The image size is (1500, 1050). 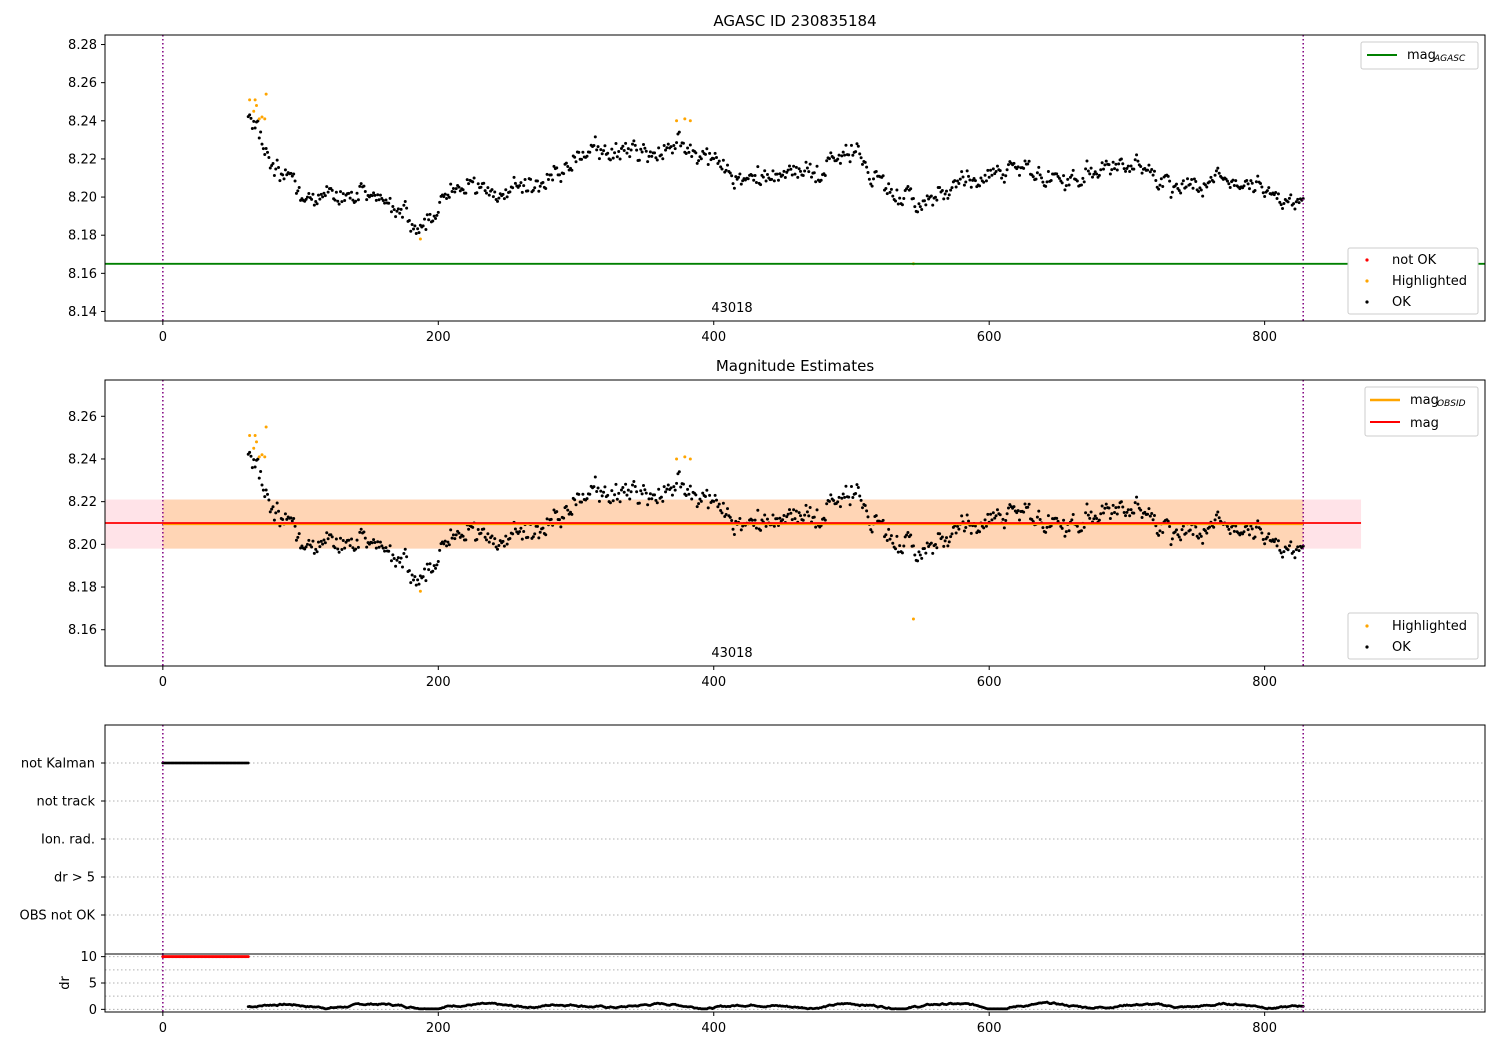 I want to click on dr-points, so click(x=733, y=983).